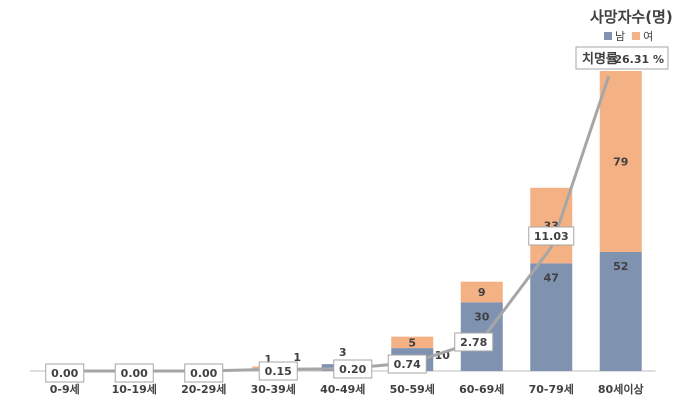  Describe the element at coordinates (482, 316) in the screenshot. I see `bar-label-male: 30` at that location.